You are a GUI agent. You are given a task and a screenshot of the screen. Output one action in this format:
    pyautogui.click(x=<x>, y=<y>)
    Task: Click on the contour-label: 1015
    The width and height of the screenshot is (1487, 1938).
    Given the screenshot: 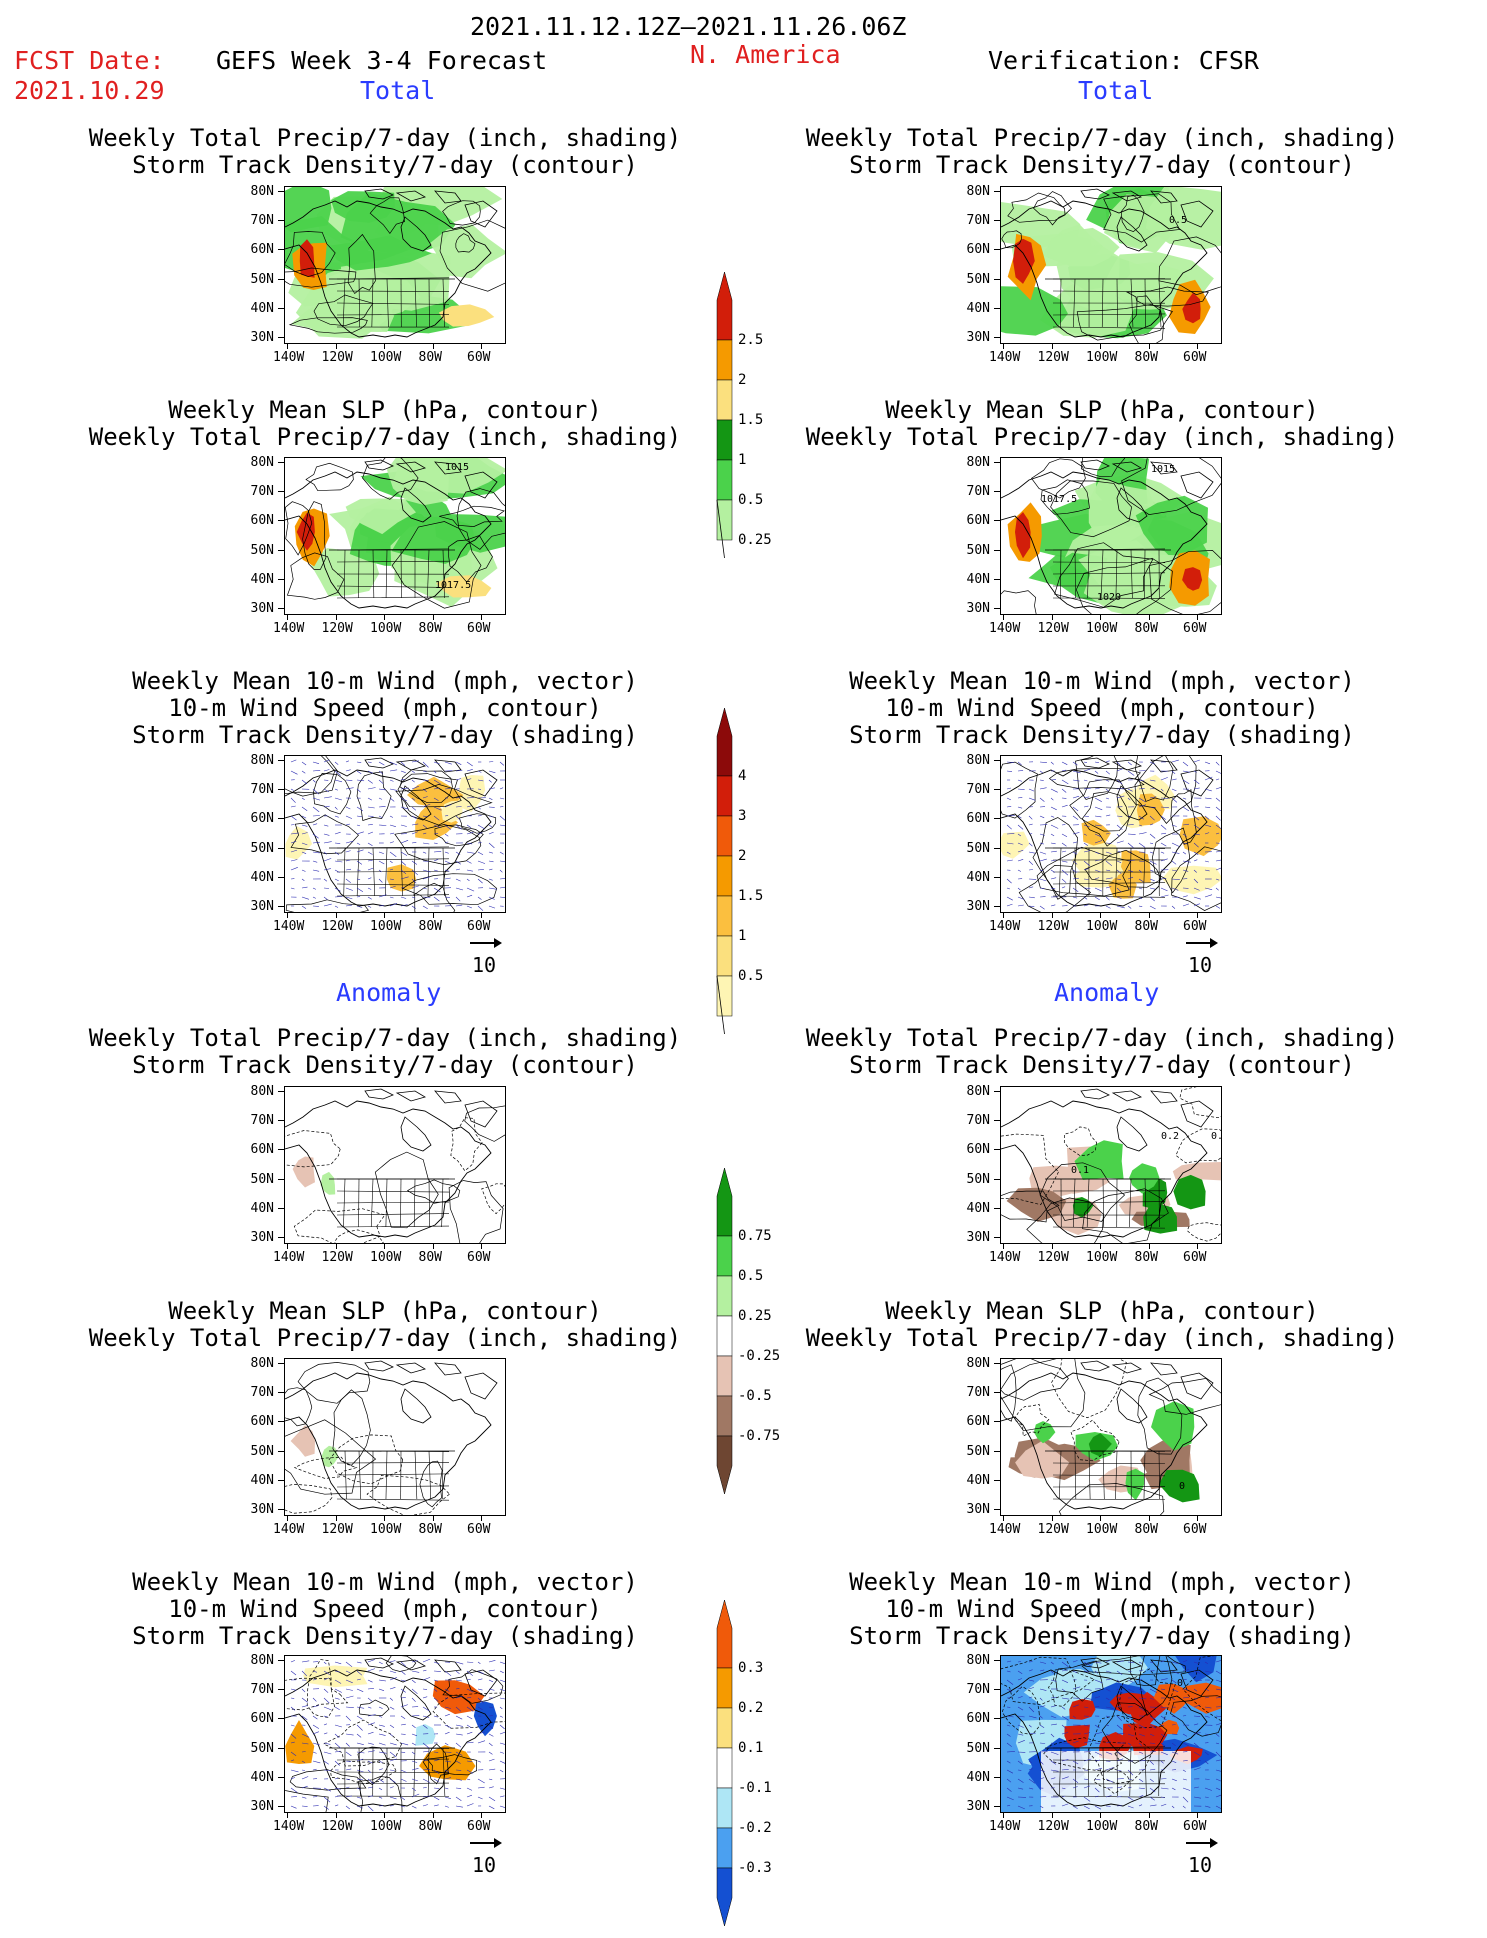 What is the action you would take?
    pyautogui.click(x=457, y=467)
    